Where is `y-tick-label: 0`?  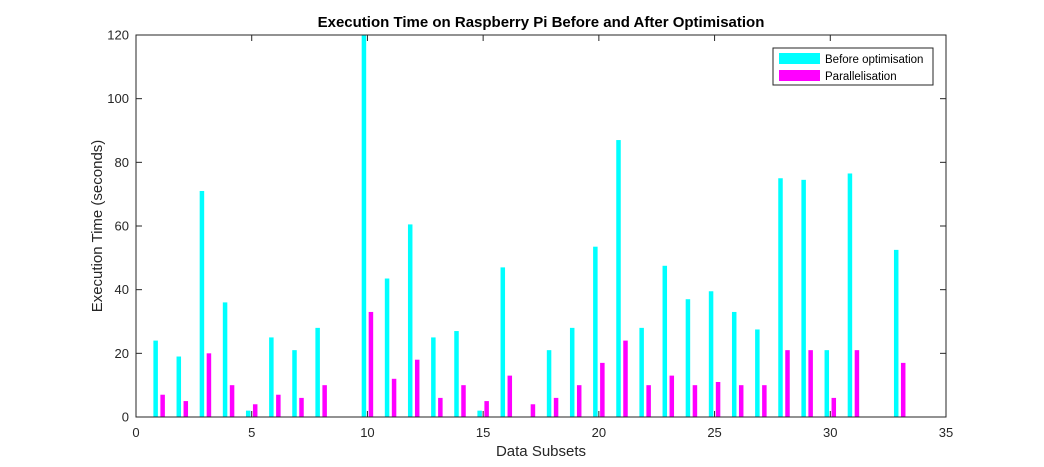
y-tick-label: 0 is located at coordinates (125, 417).